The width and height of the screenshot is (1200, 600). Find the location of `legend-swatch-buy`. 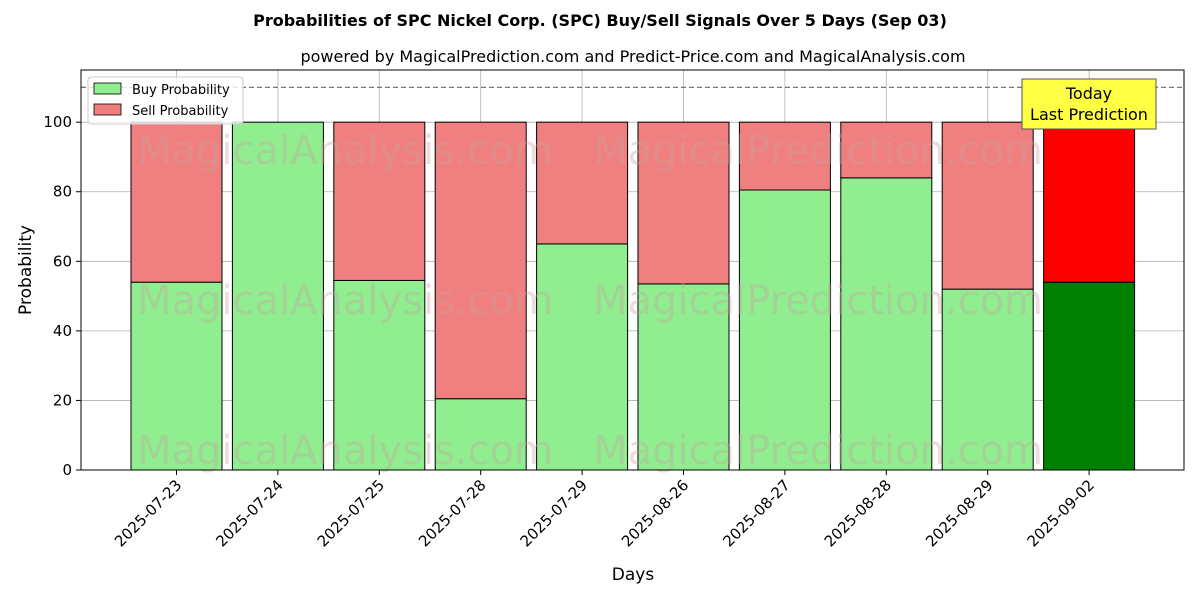

legend-swatch-buy is located at coordinates (107, 88).